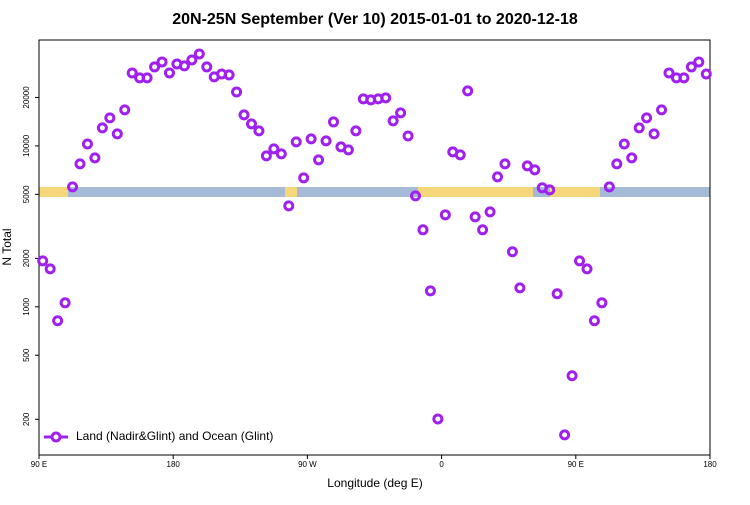 Image resolution: width=750 pixels, height=505 pixels. What do you see at coordinates (26, 306) in the screenshot?
I see `y-tick-label: 1000` at bounding box center [26, 306].